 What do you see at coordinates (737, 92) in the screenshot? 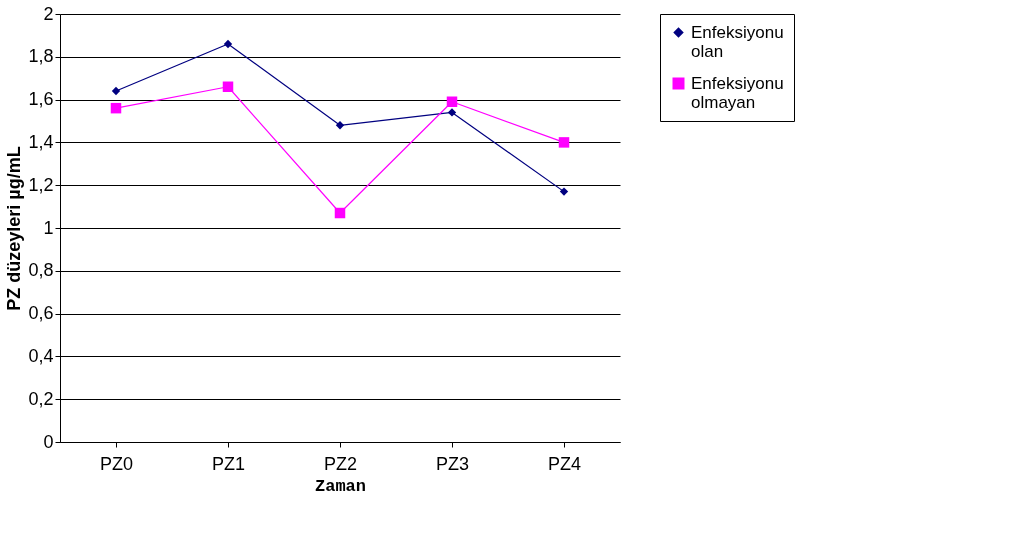
I see `legend-label: Enfeksiyonu olmayan` at bounding box center [737, 92].